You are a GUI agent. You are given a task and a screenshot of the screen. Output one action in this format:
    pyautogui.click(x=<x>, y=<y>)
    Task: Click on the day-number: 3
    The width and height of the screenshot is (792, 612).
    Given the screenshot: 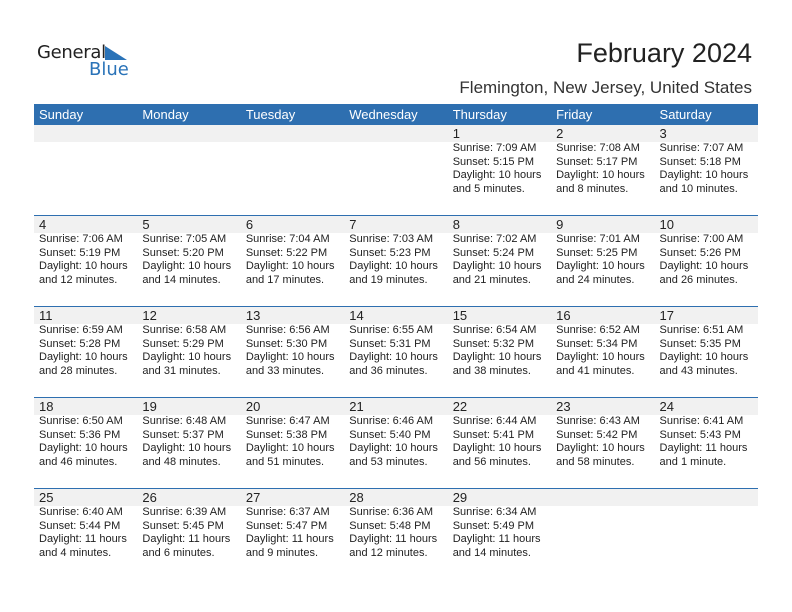 What is the action you would take?
    pyautogui.click(x=663, y=133)
    